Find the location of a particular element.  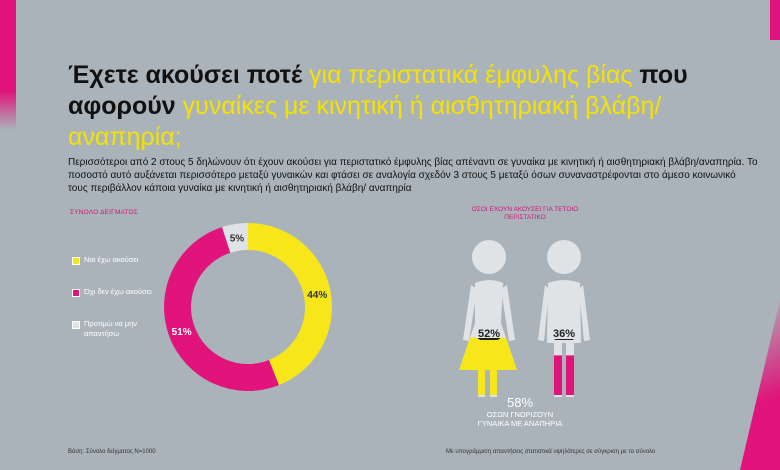

legend-item-no: Όχι δεν έχω ακούσει is located at coordinates (114, 292).